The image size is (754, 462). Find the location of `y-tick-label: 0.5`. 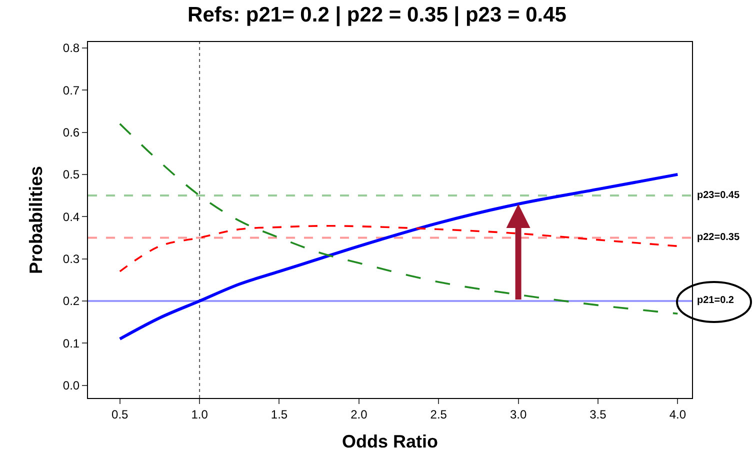

y-tick-label: 0.5 is located at coordinates (71, 175).